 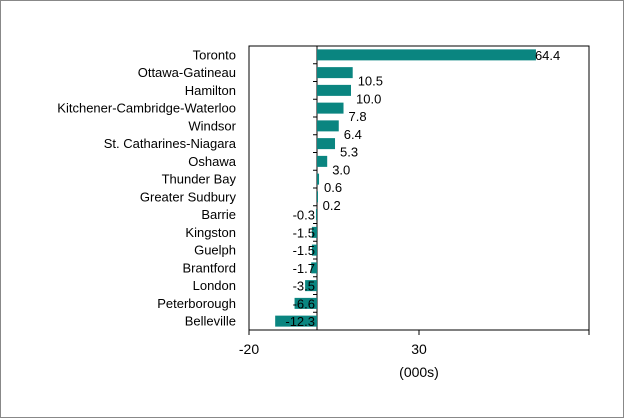 What do you see at coordinates (214, 54) in the screenshot?
I see `category-label: Toronto` at bounding box center [214, 54].